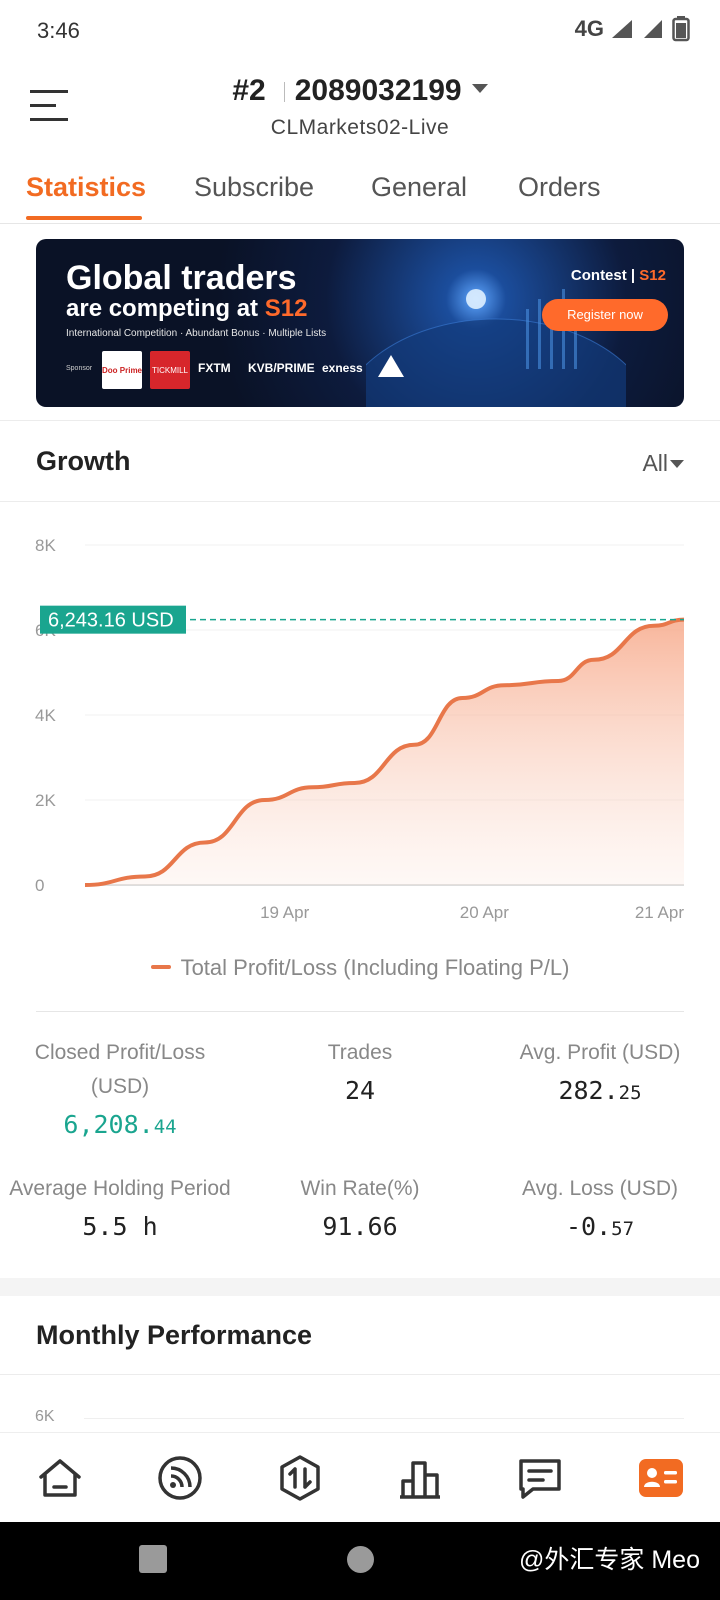 Image resolution: width=720 pixels, height=1600 pixels. I want to click on stat-value: 6,208.44, so click(120, 1124).